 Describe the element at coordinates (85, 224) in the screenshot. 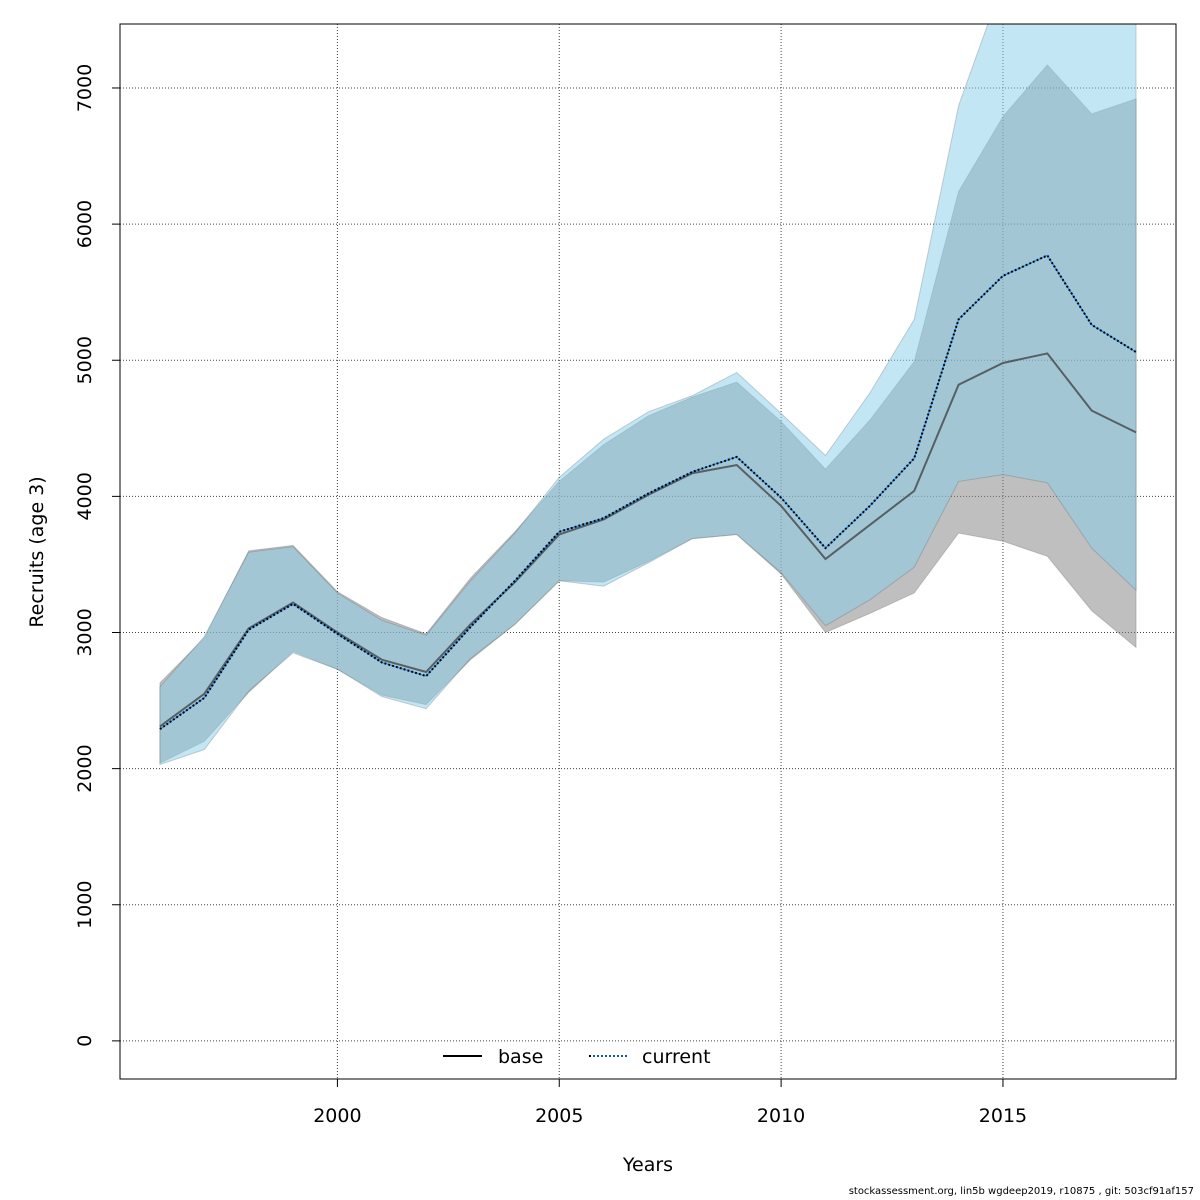

I see `y-tick-label-6000: 6000` at that location.